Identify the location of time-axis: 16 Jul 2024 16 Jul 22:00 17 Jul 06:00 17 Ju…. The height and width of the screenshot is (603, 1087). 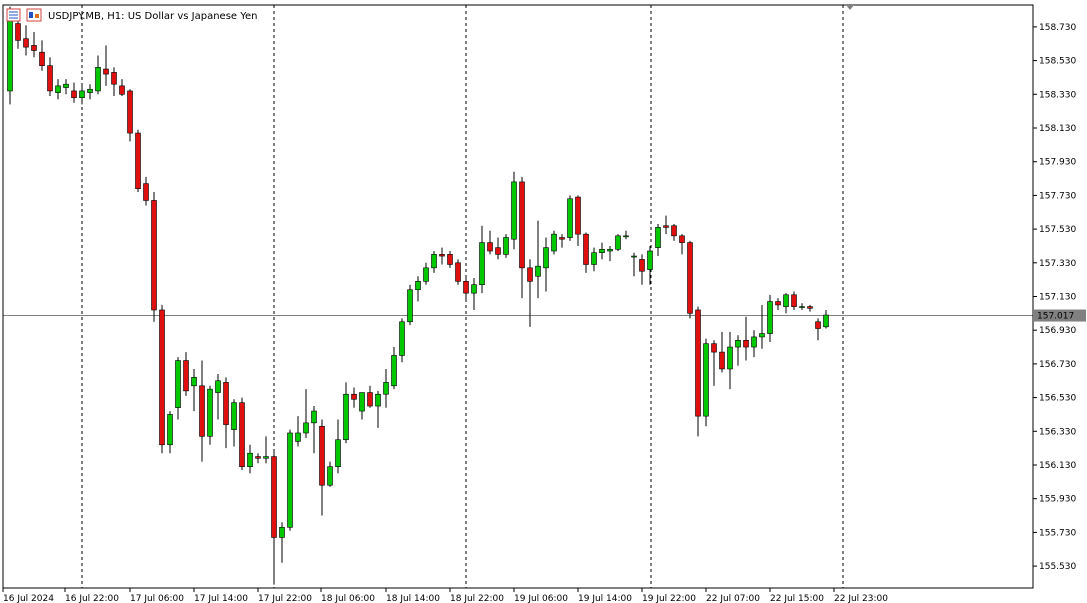
(445, 595).